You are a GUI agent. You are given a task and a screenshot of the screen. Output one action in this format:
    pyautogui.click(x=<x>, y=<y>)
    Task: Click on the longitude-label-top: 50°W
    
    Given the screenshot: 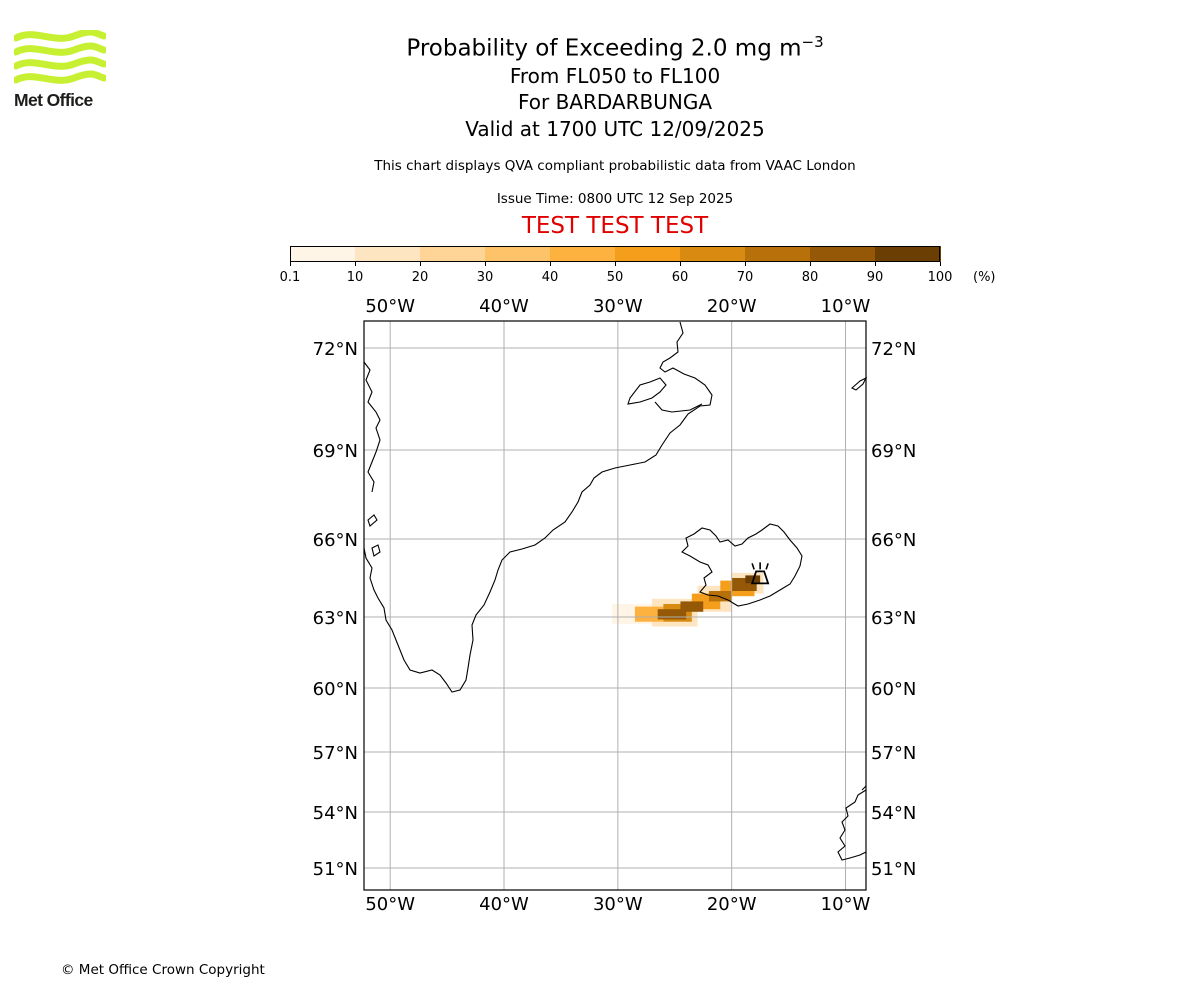 What is the action you would take?
    pyautogui.click(x=390, y=306)
    